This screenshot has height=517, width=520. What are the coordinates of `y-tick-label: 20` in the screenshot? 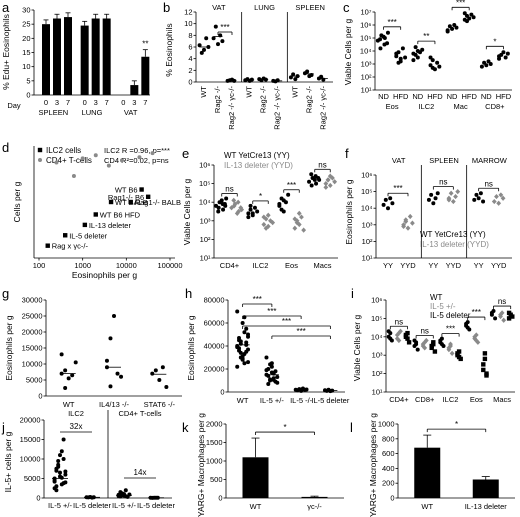 It's located at (26, 38).